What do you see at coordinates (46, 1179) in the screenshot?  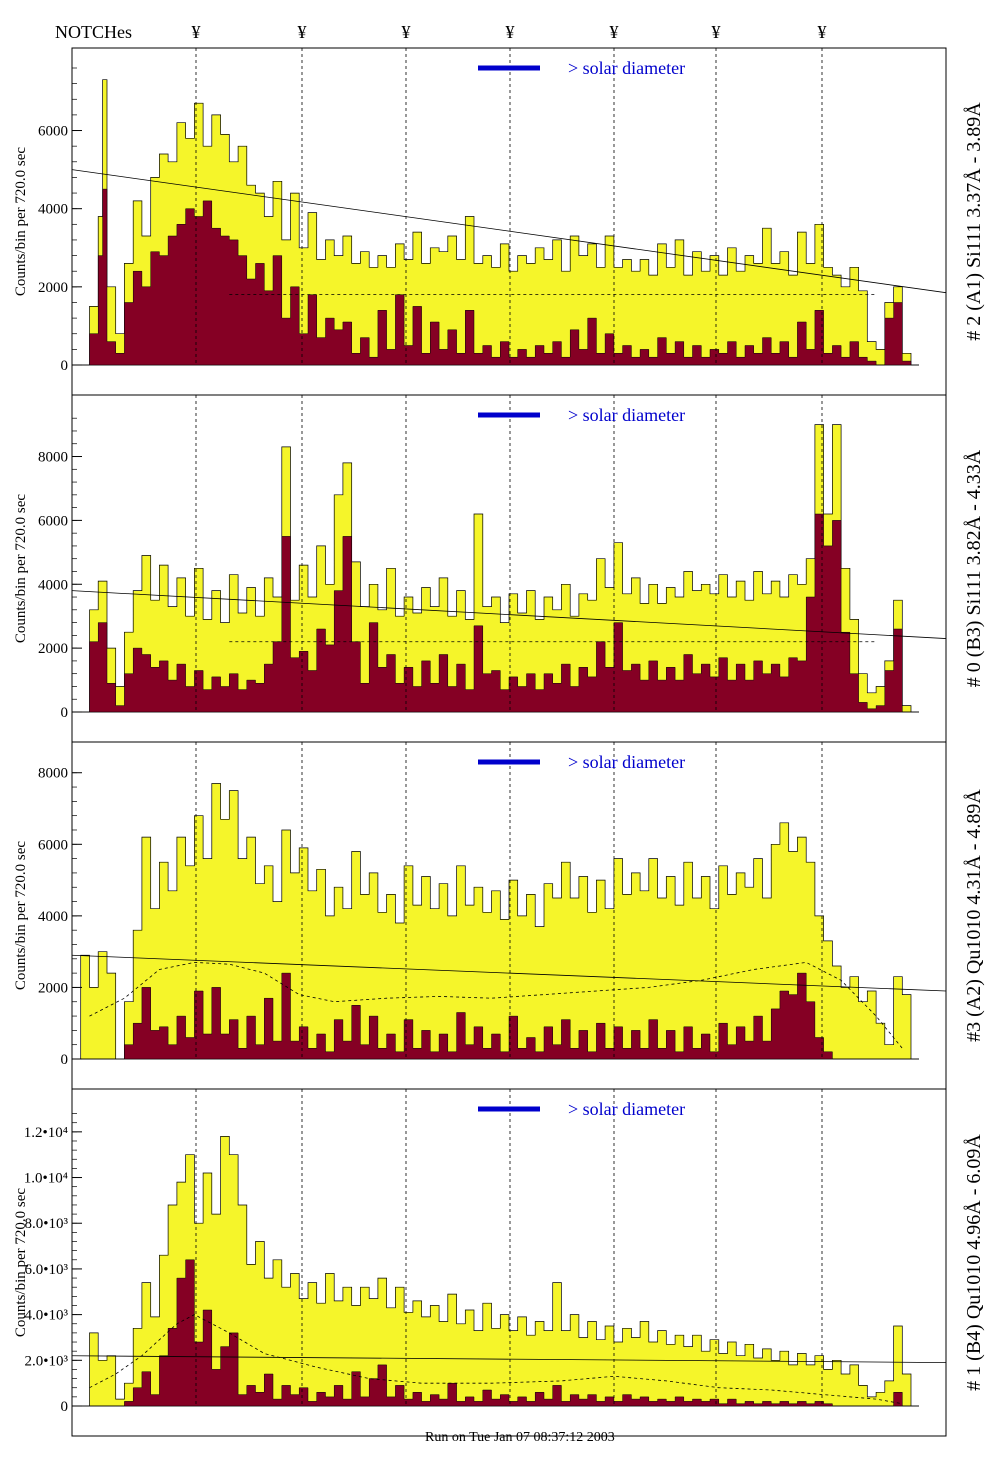 I see `y-tick-label: 1.0•10⁴` at bounding box center [46, 1179].